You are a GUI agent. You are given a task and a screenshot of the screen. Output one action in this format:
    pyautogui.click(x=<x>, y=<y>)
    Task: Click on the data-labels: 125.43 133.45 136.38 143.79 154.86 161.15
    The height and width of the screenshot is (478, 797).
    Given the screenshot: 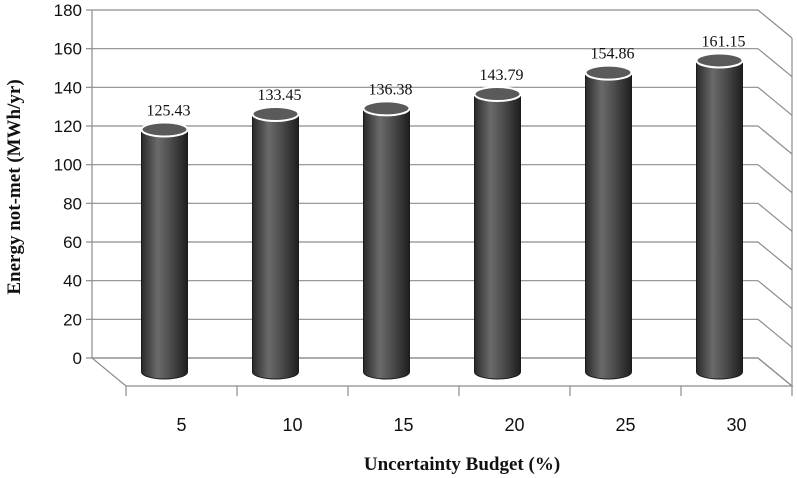 What is the action you would take?
    pyautogui.click(x=446, y=76)
    